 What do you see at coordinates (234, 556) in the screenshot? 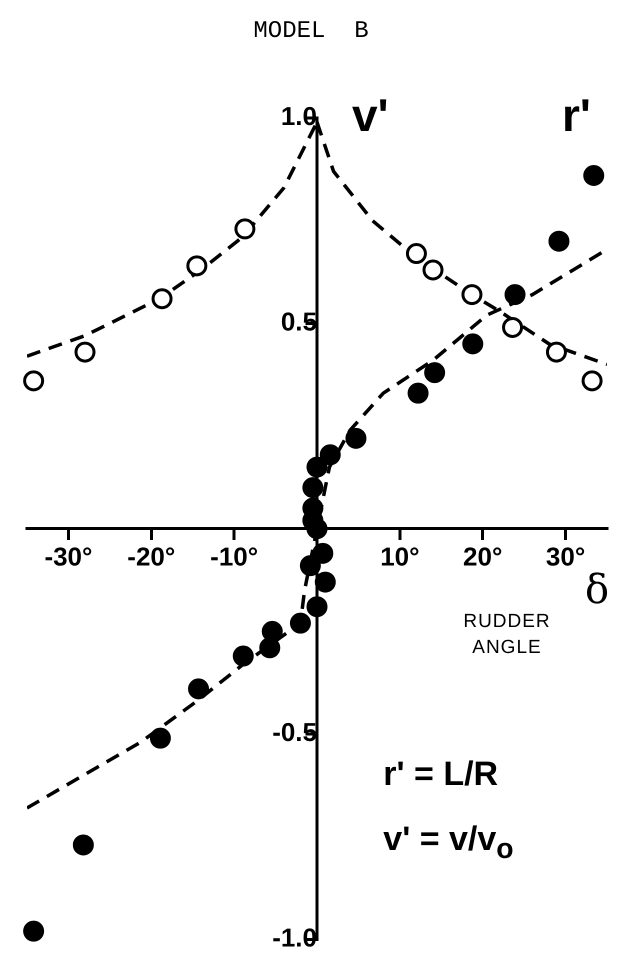
I see `x-tick-label: -10°` at bounding box center [234, 556].